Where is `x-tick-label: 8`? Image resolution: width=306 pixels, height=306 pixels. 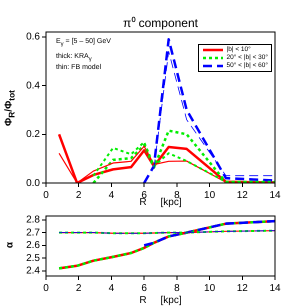 x-tick-label: 8 is located at coordinates (177, 288).